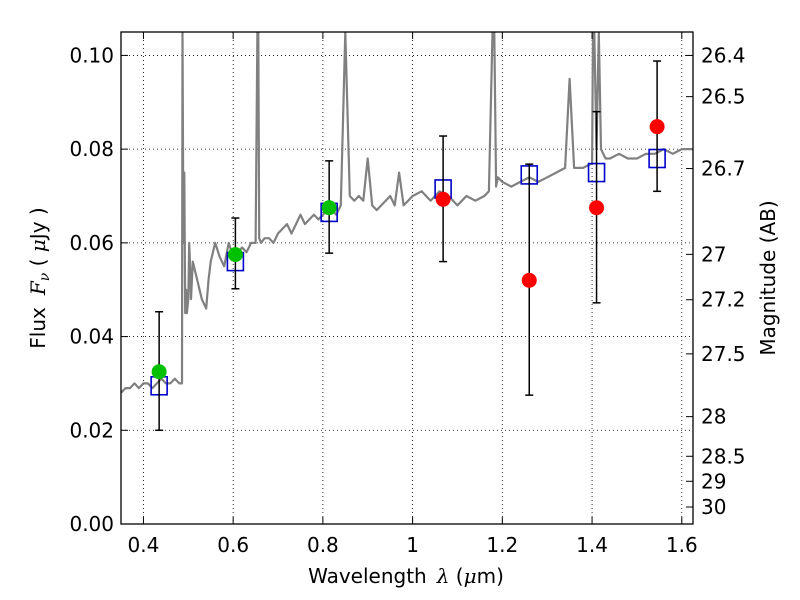  I want to click on y2-tick-label: 30, so click(713, 507).